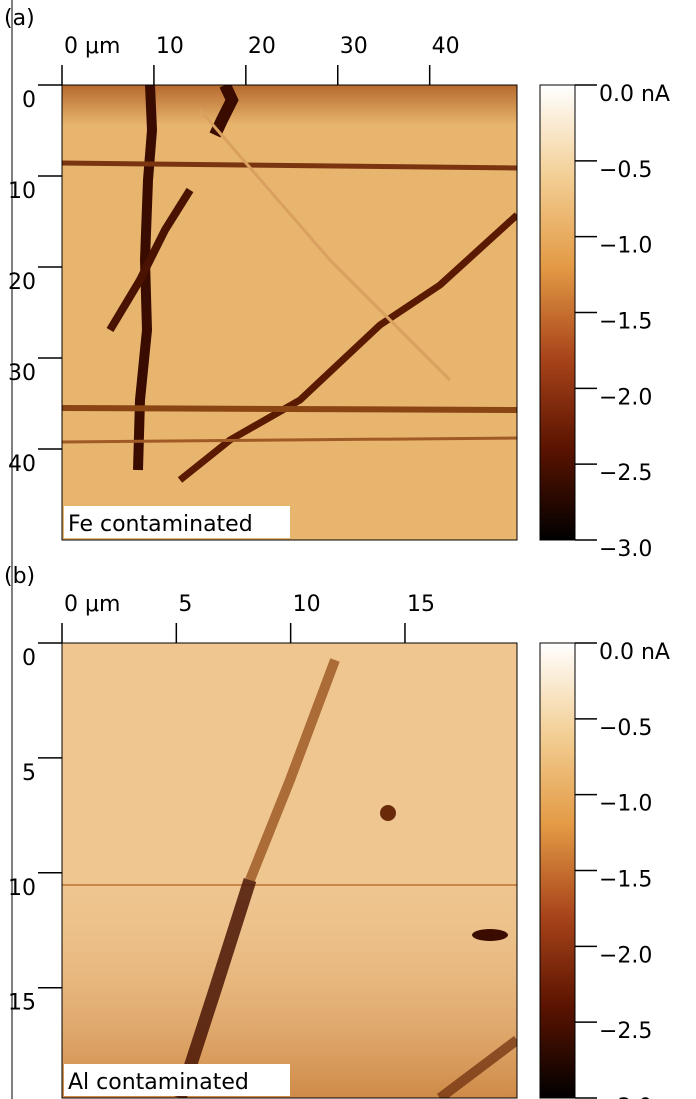 The width and height of the screenshot is (696, 1099). I want to click on x-tick-label: 20, so click(262, 46).